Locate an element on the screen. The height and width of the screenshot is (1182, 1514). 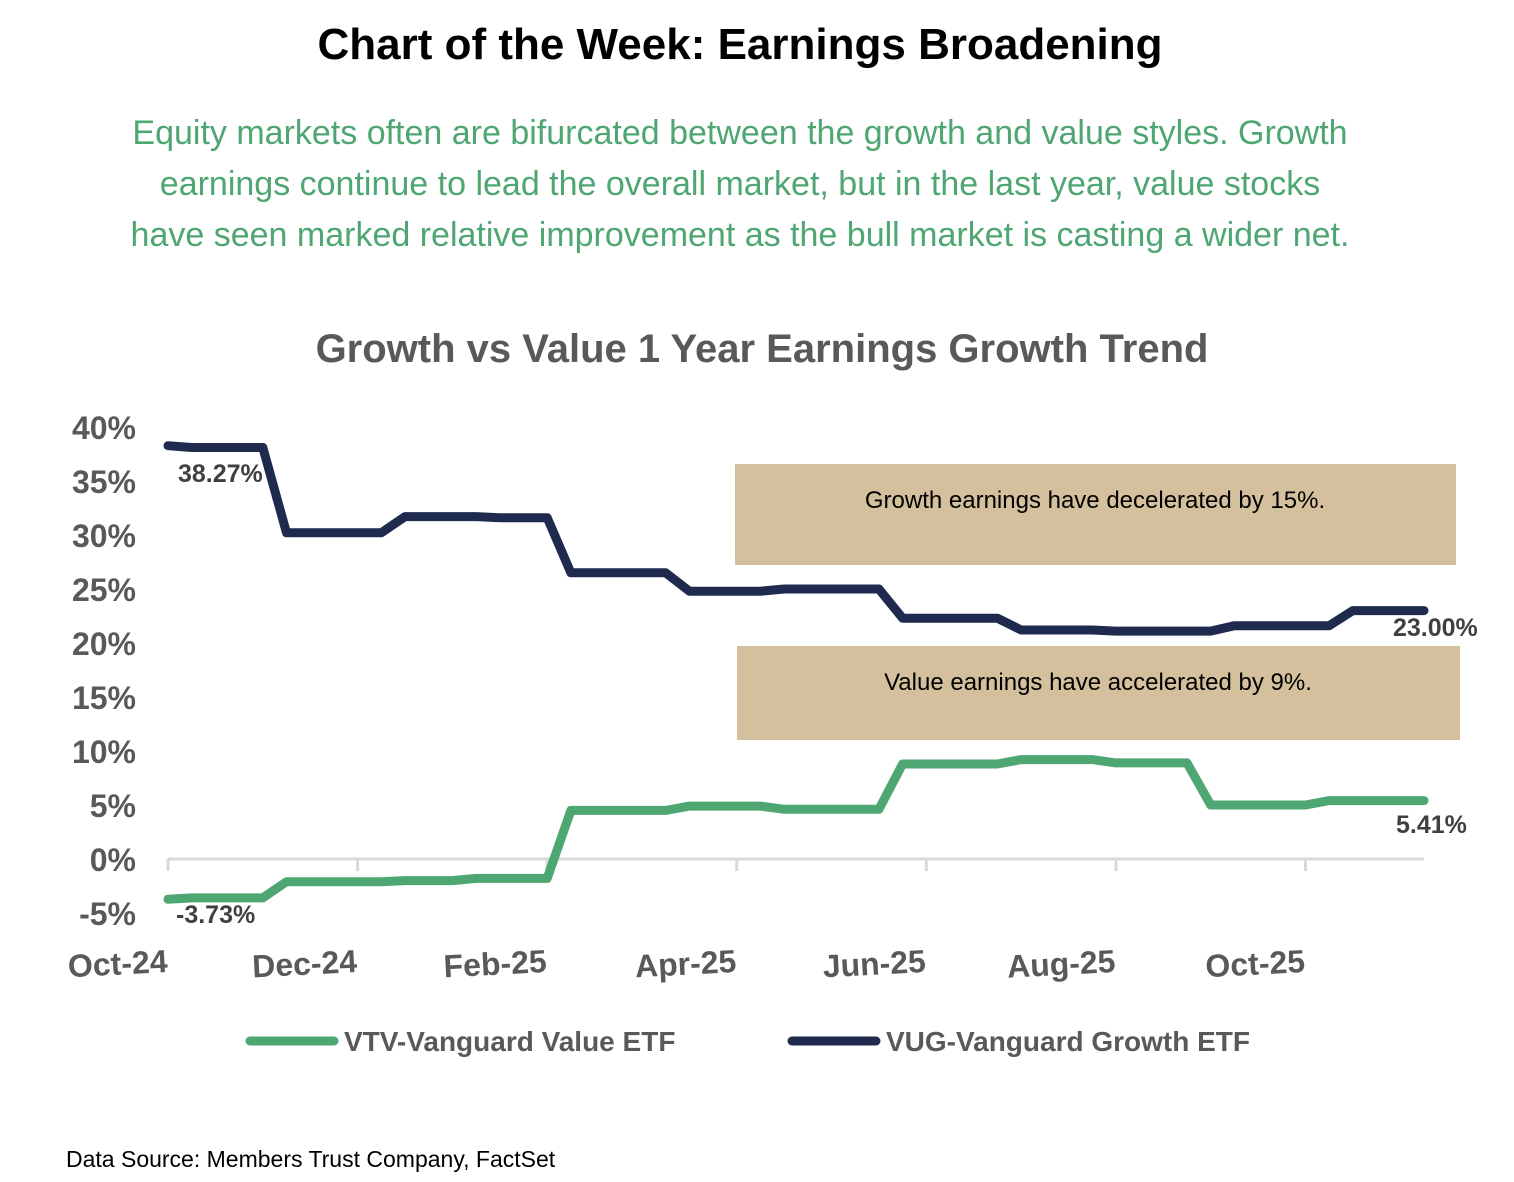
value-end-label: 5.41% is located at coordinates (1431, 825).